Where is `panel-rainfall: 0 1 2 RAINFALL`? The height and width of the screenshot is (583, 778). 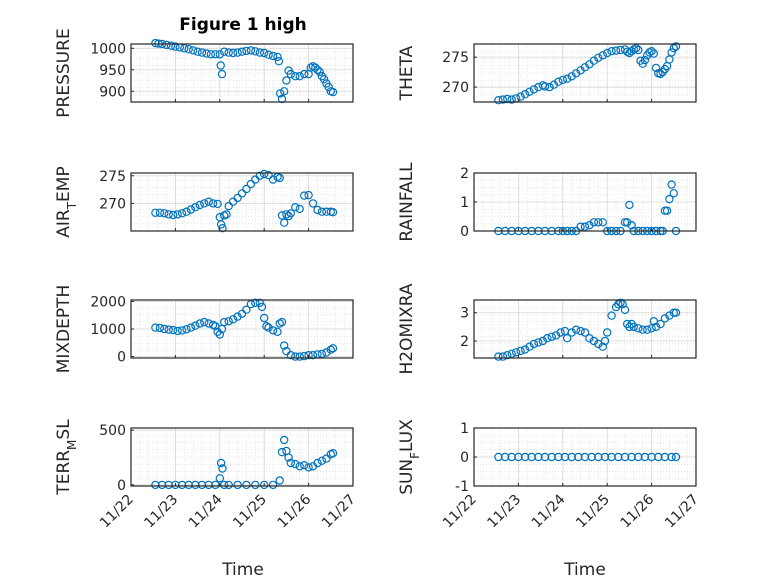 panel-rainfall: 0 1 2 RAINFALL is located at coordinates (547, 202).